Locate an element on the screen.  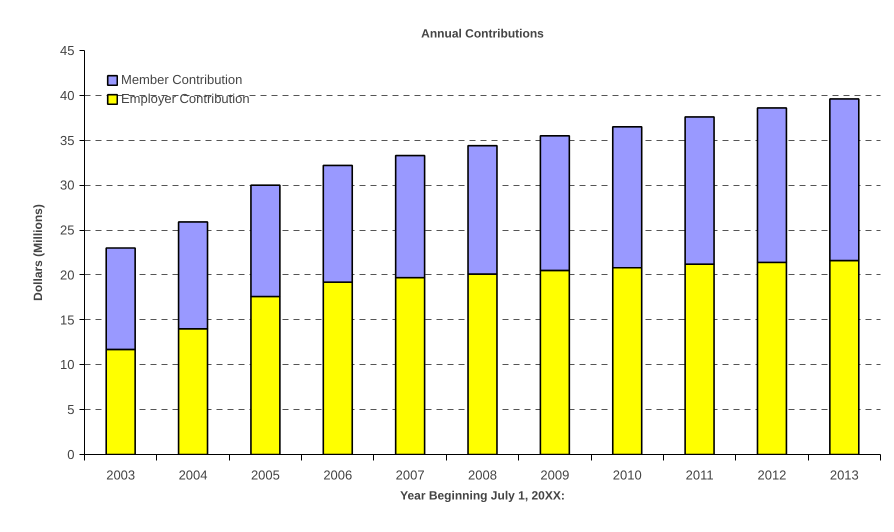
legend-label: Employer Contribution is located at coordinates (185, 98).